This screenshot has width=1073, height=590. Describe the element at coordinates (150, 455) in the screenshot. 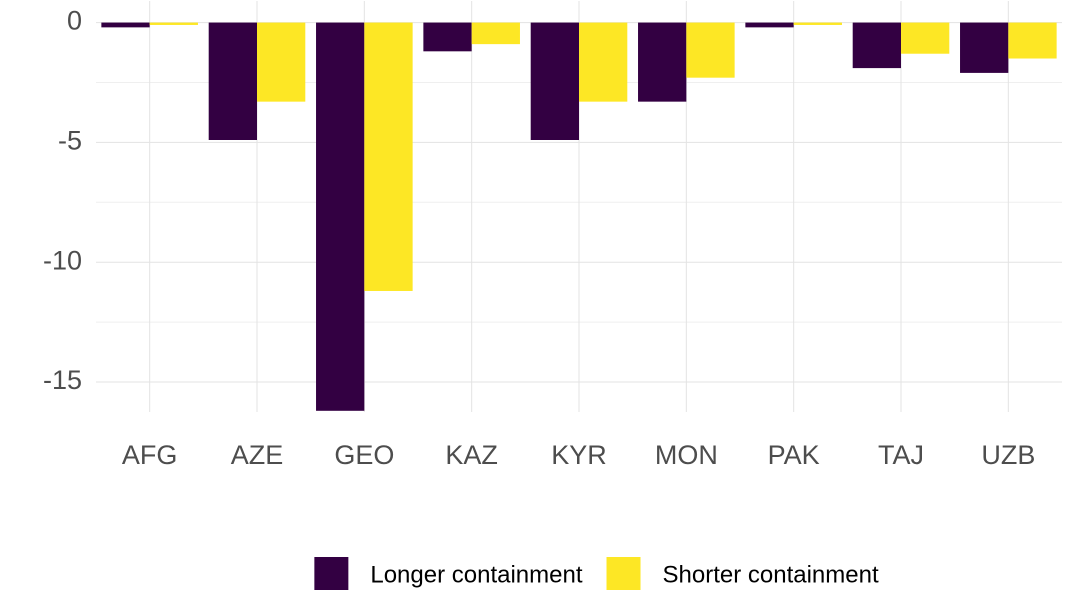

I see `x-tick-label: AFG` at that location.